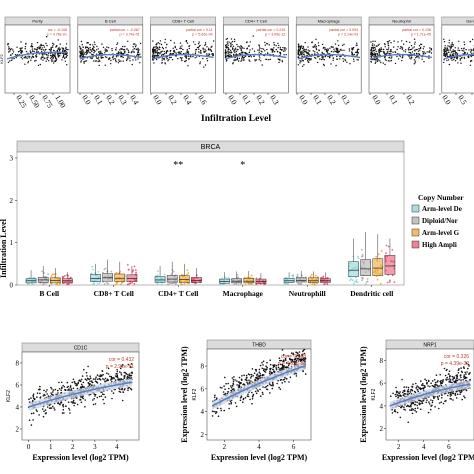 Image resolution: width=474 pixels, height=474 pixels. Describe the element at coordinates (107, 277) in the screenshot. I see `box` at that location.